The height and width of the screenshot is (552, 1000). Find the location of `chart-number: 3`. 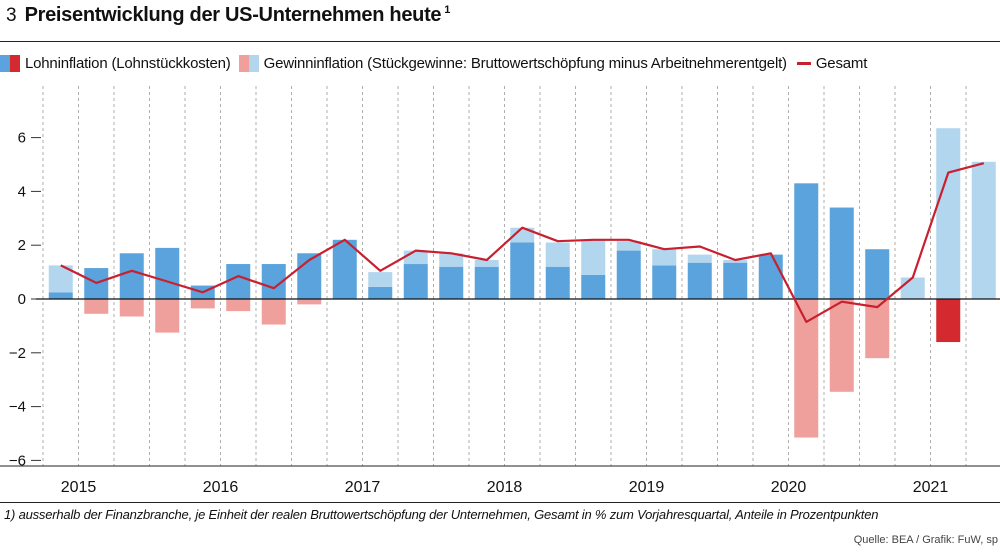

chart-number: 3 is located at coordinates (11, 15).